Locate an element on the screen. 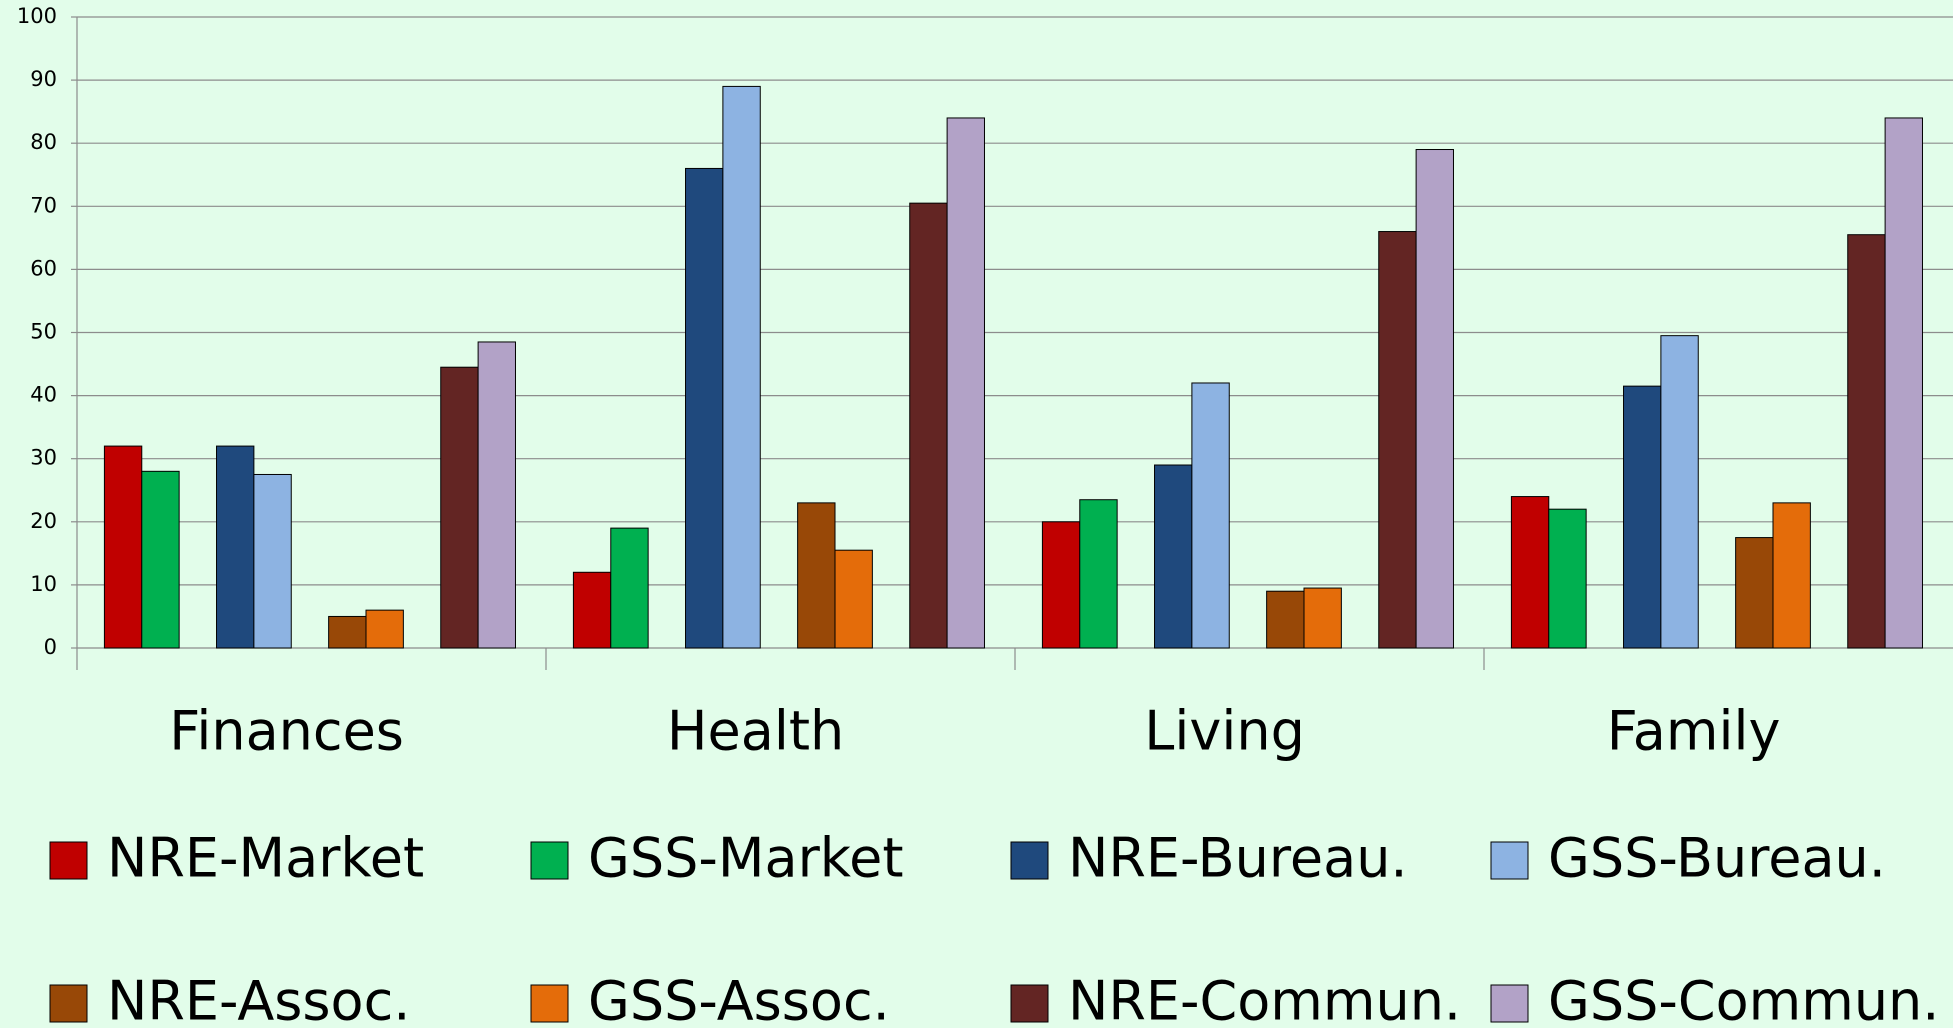  y-tick-label: 20 is located at coordinates (43, 521).